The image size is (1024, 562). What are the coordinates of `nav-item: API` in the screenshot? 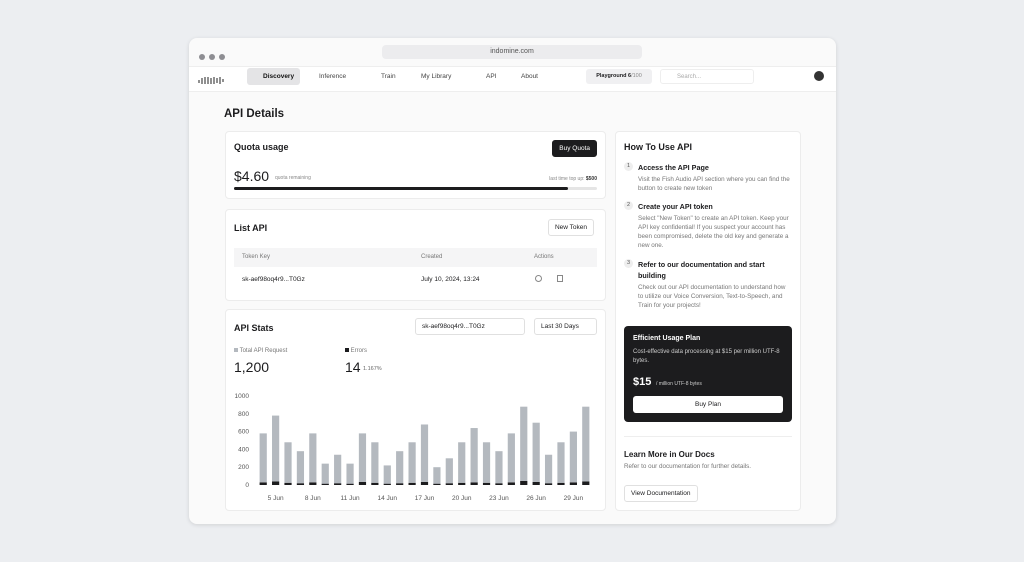 It's located at (491, 76).